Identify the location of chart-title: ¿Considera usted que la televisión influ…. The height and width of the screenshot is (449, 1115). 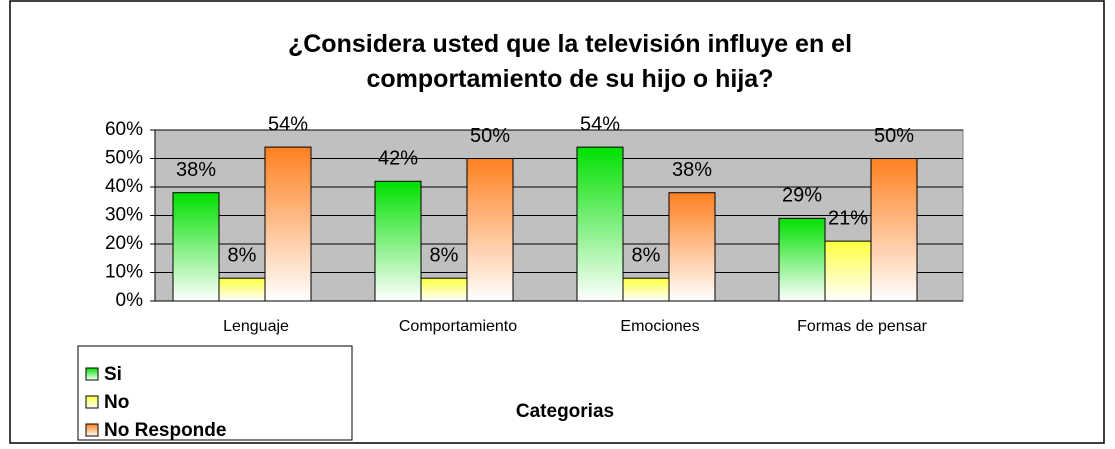
(570, 61).